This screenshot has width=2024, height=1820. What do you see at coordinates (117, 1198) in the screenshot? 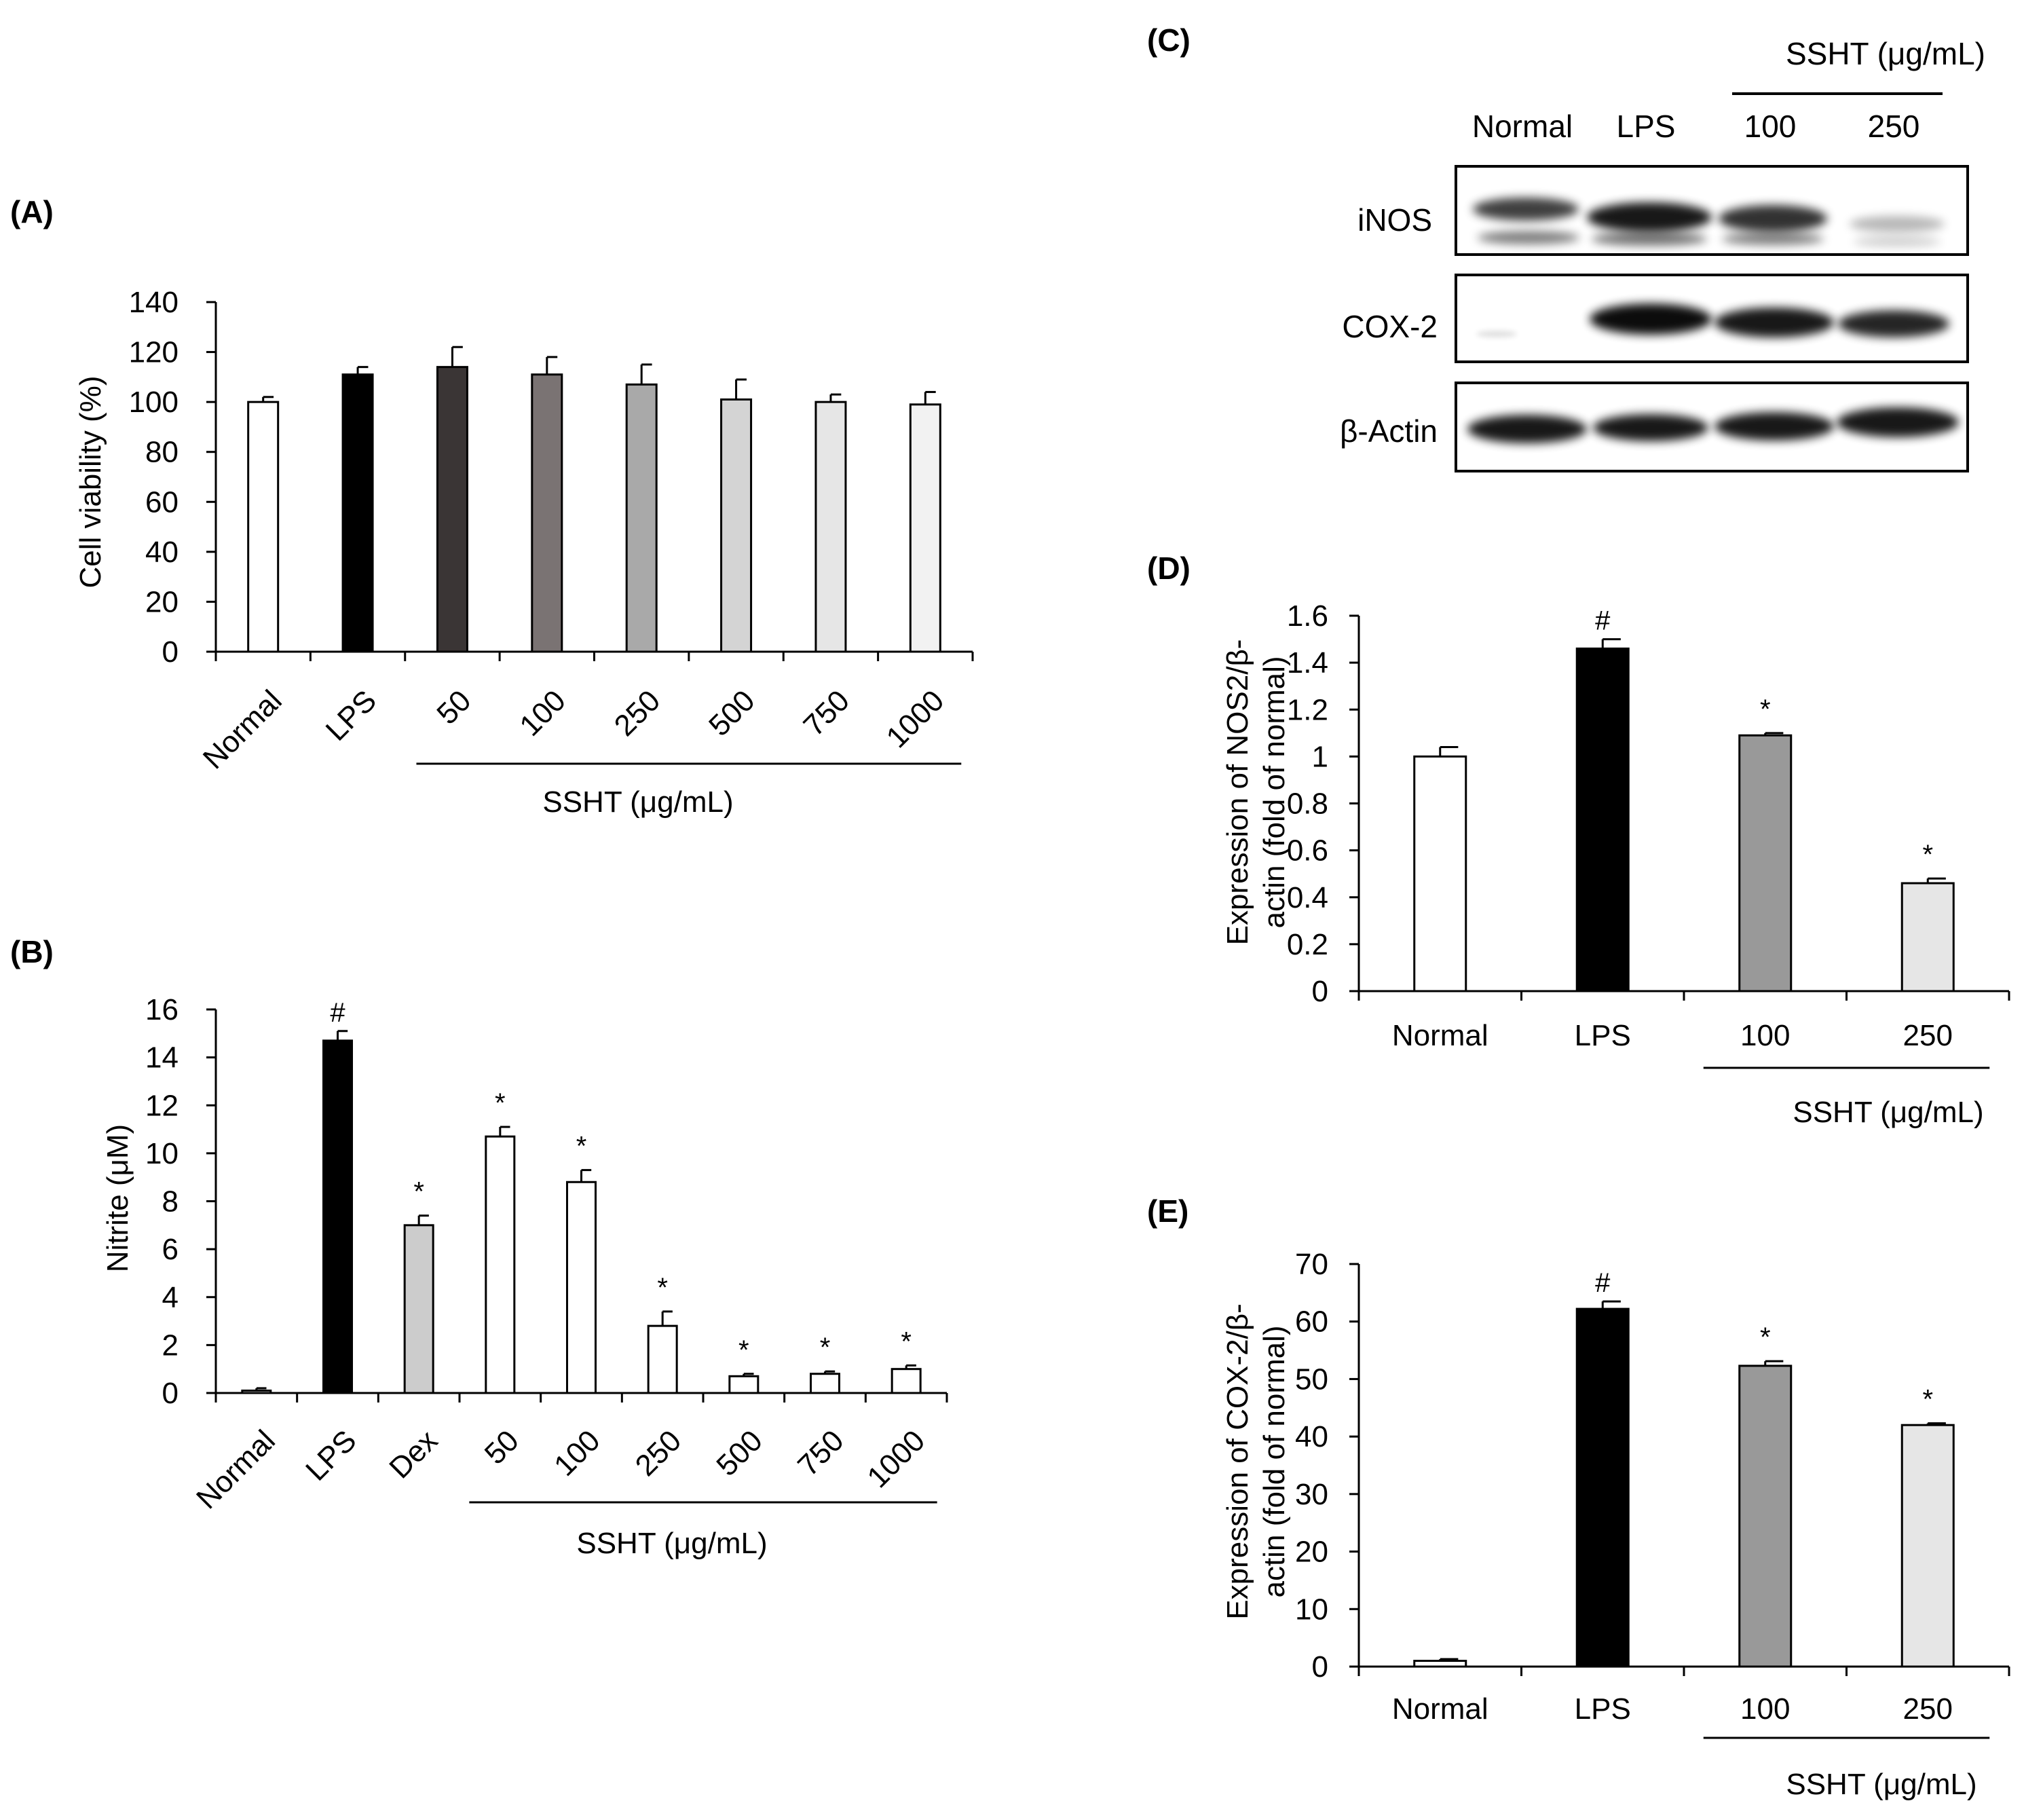
I see `chart-b-ylabel: Nitrite (μM)` at bounding box center [117, 1198].